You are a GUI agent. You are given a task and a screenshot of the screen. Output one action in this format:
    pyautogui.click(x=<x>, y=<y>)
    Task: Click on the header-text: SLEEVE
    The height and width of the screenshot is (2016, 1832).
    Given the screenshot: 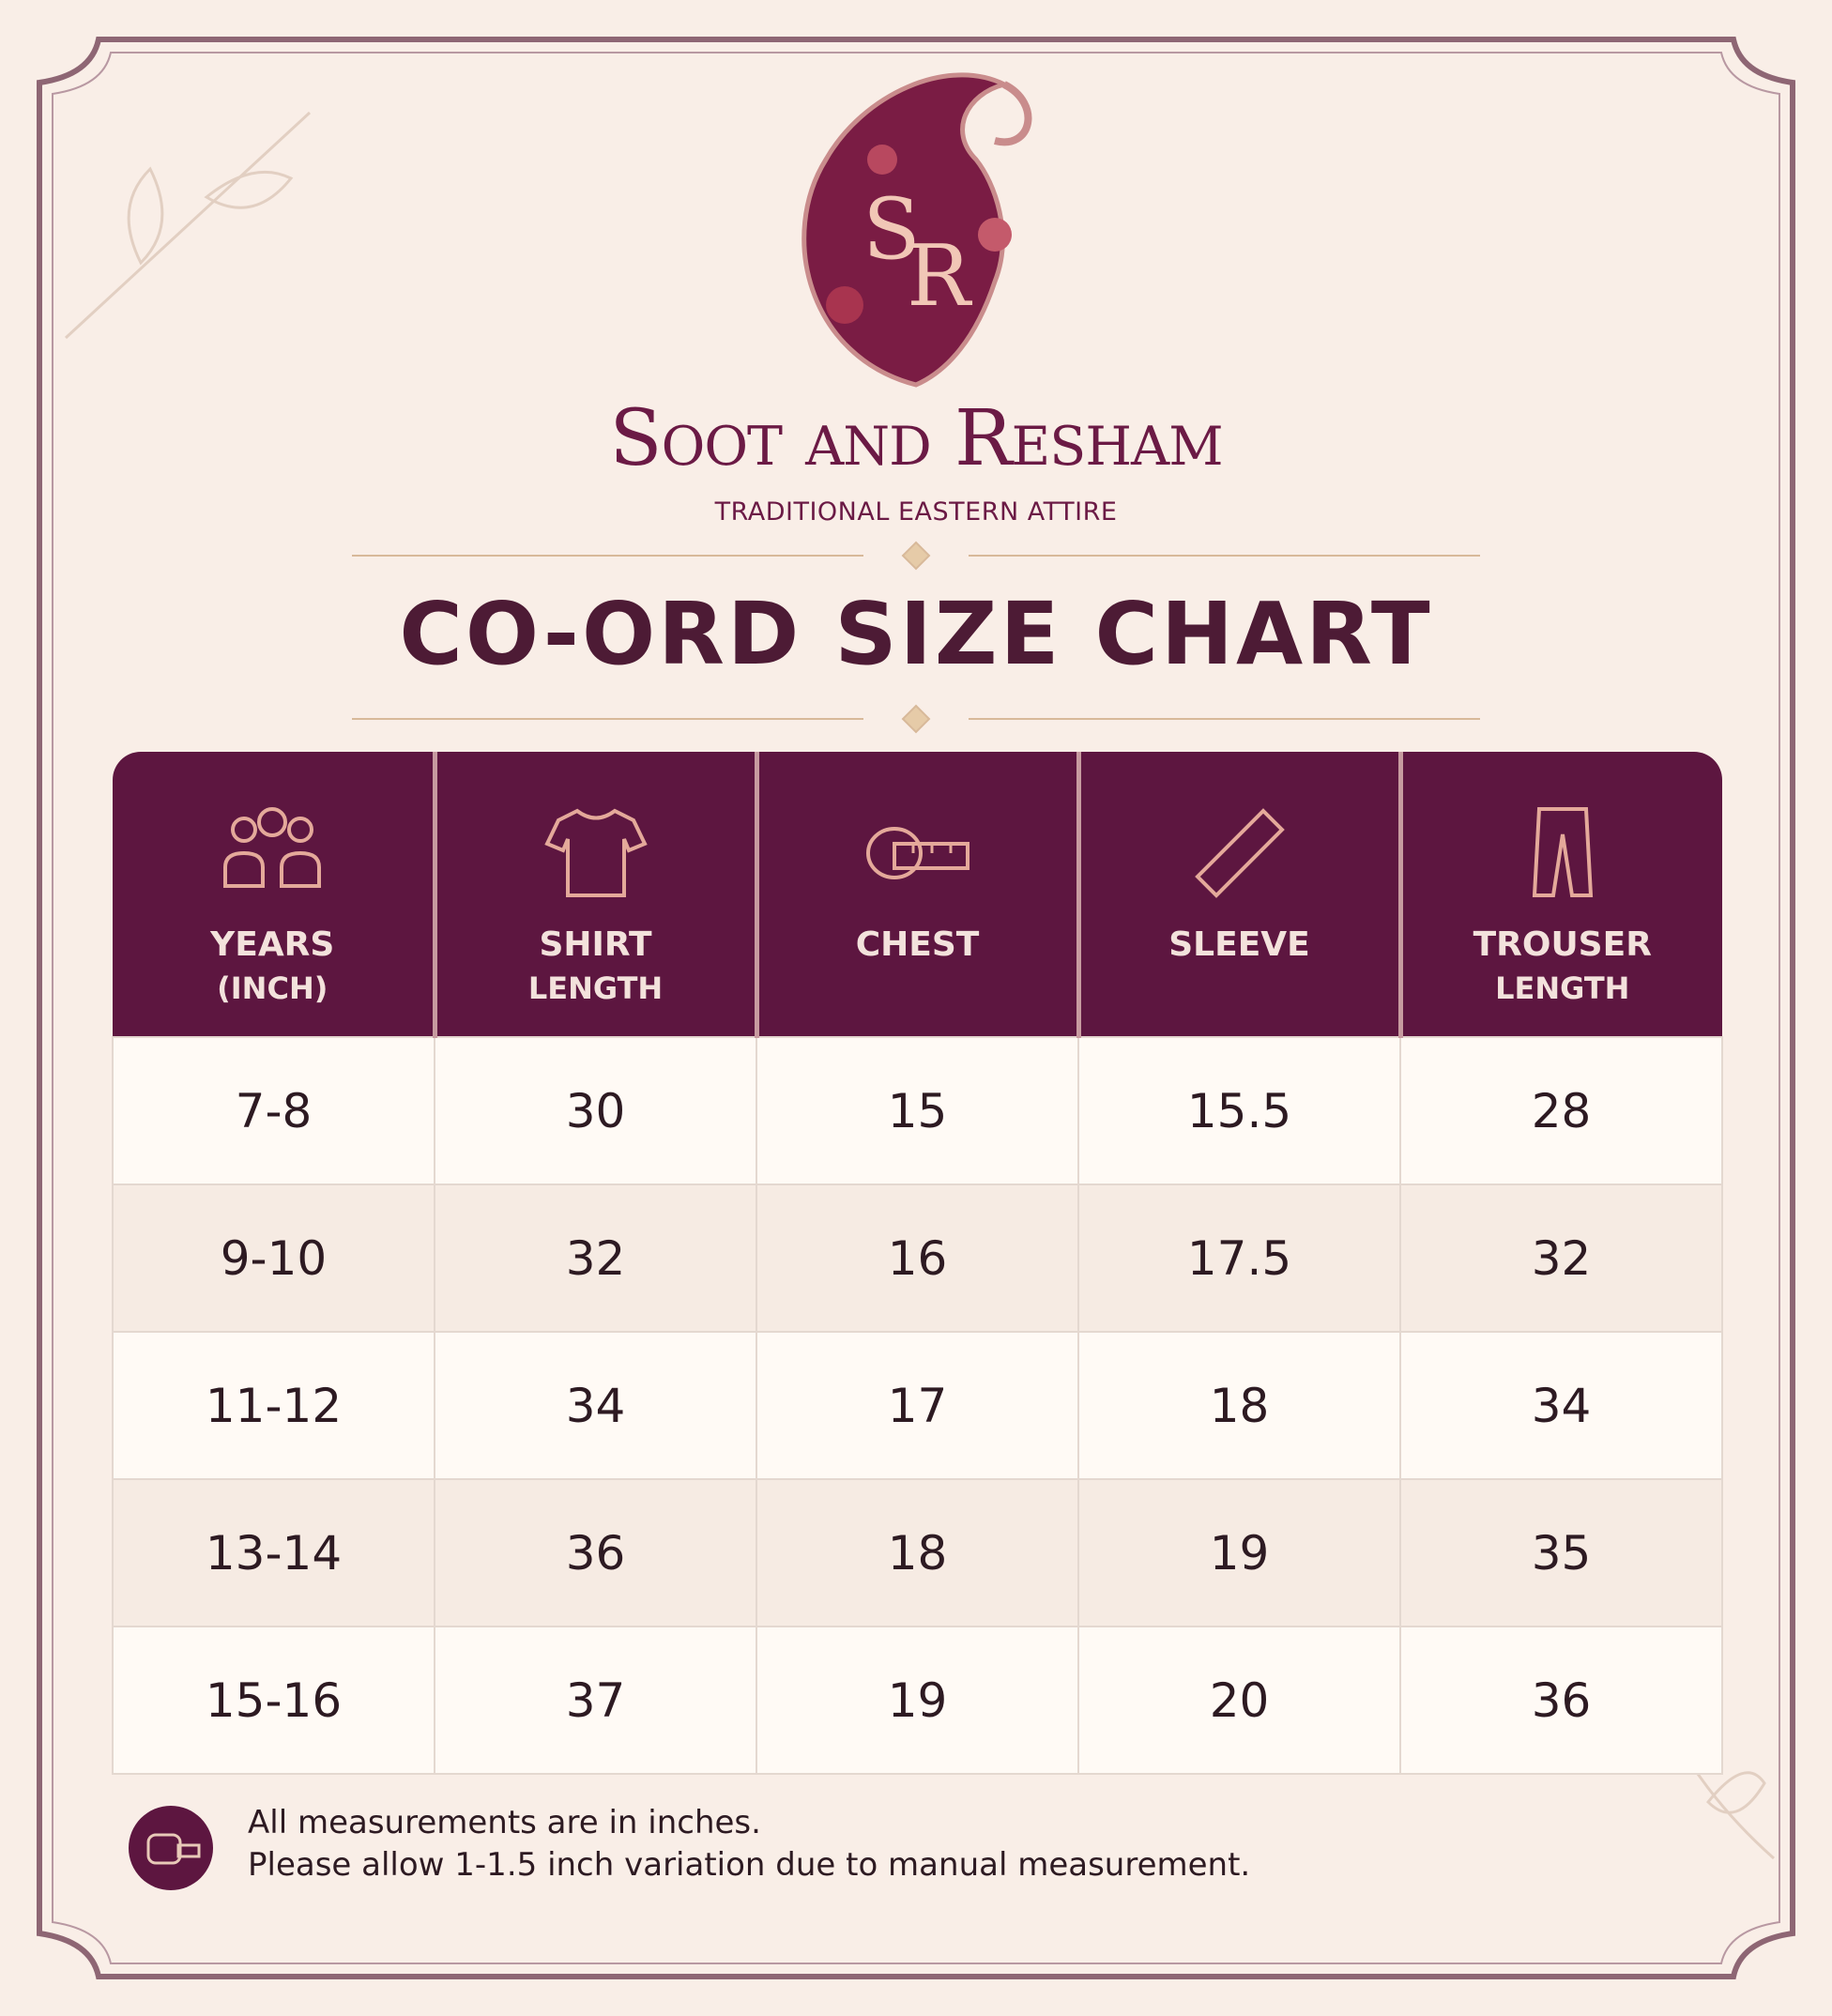 What is the action you would take?
    pyautogui.click(x=1239, y=944)
    